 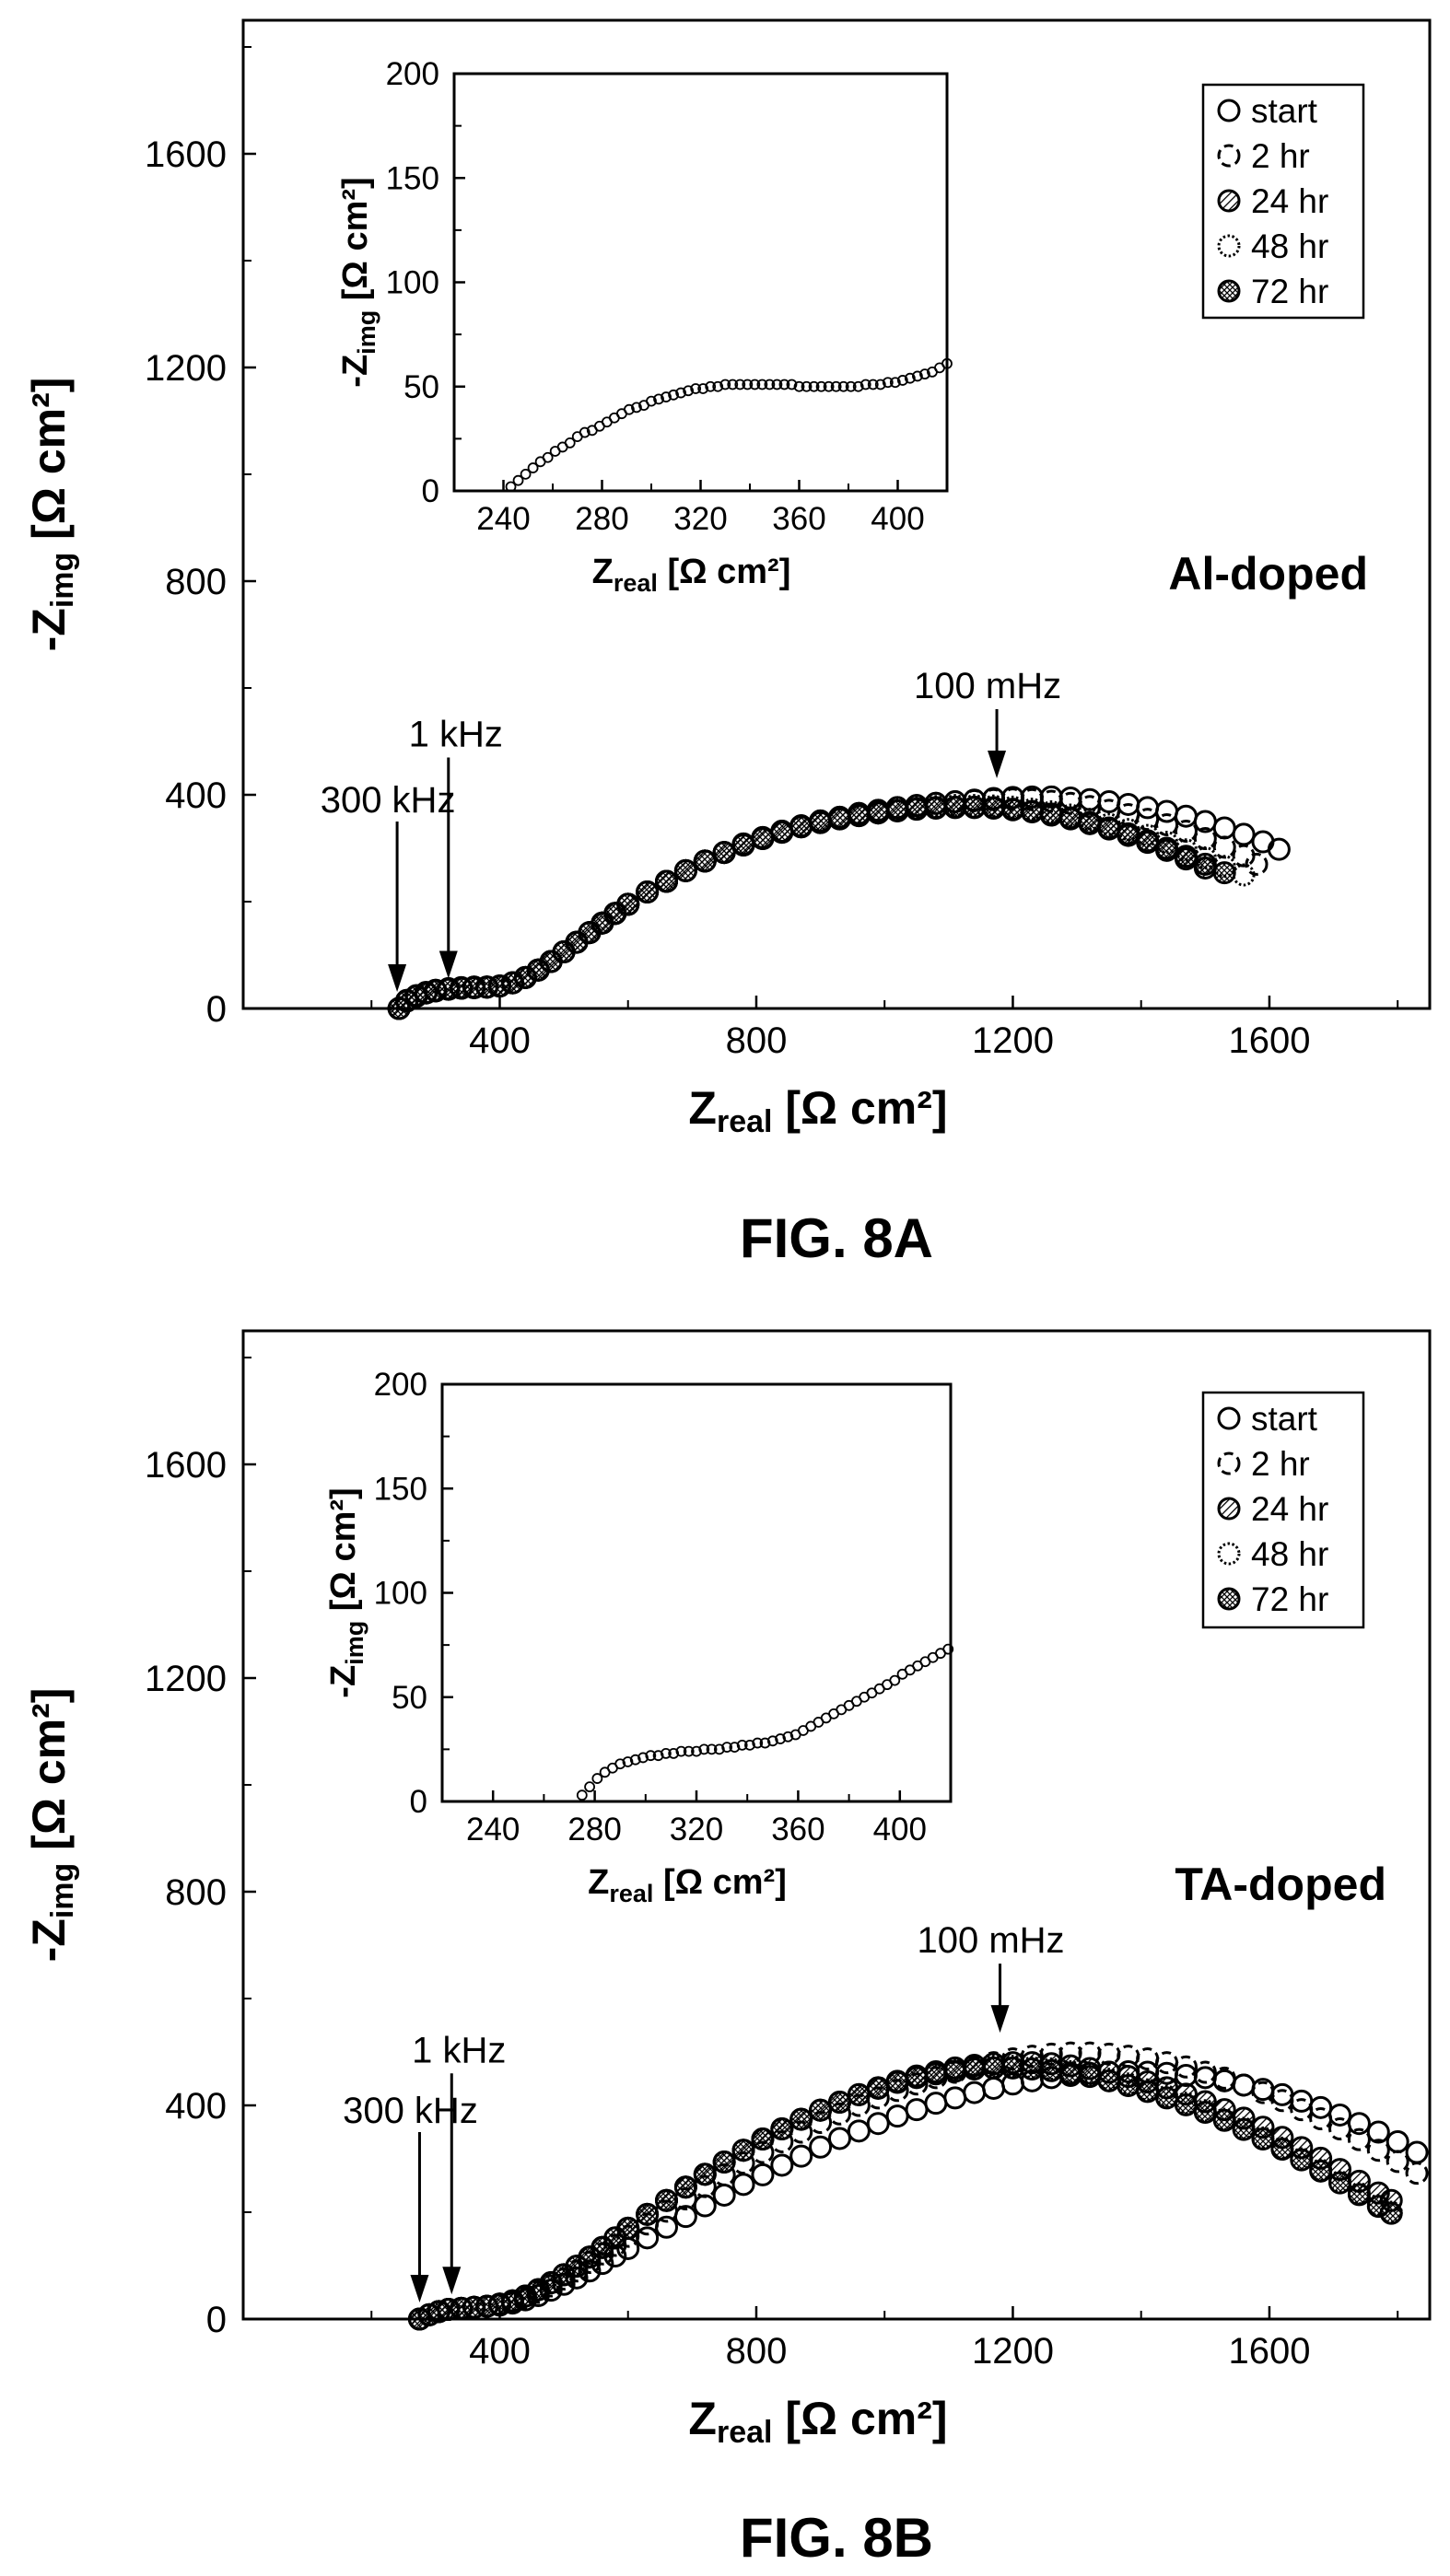 What do you see at coordinates (196, 795) in the screenshot?
I see `y-tick-label: 400` at bounding box center [196, 795].